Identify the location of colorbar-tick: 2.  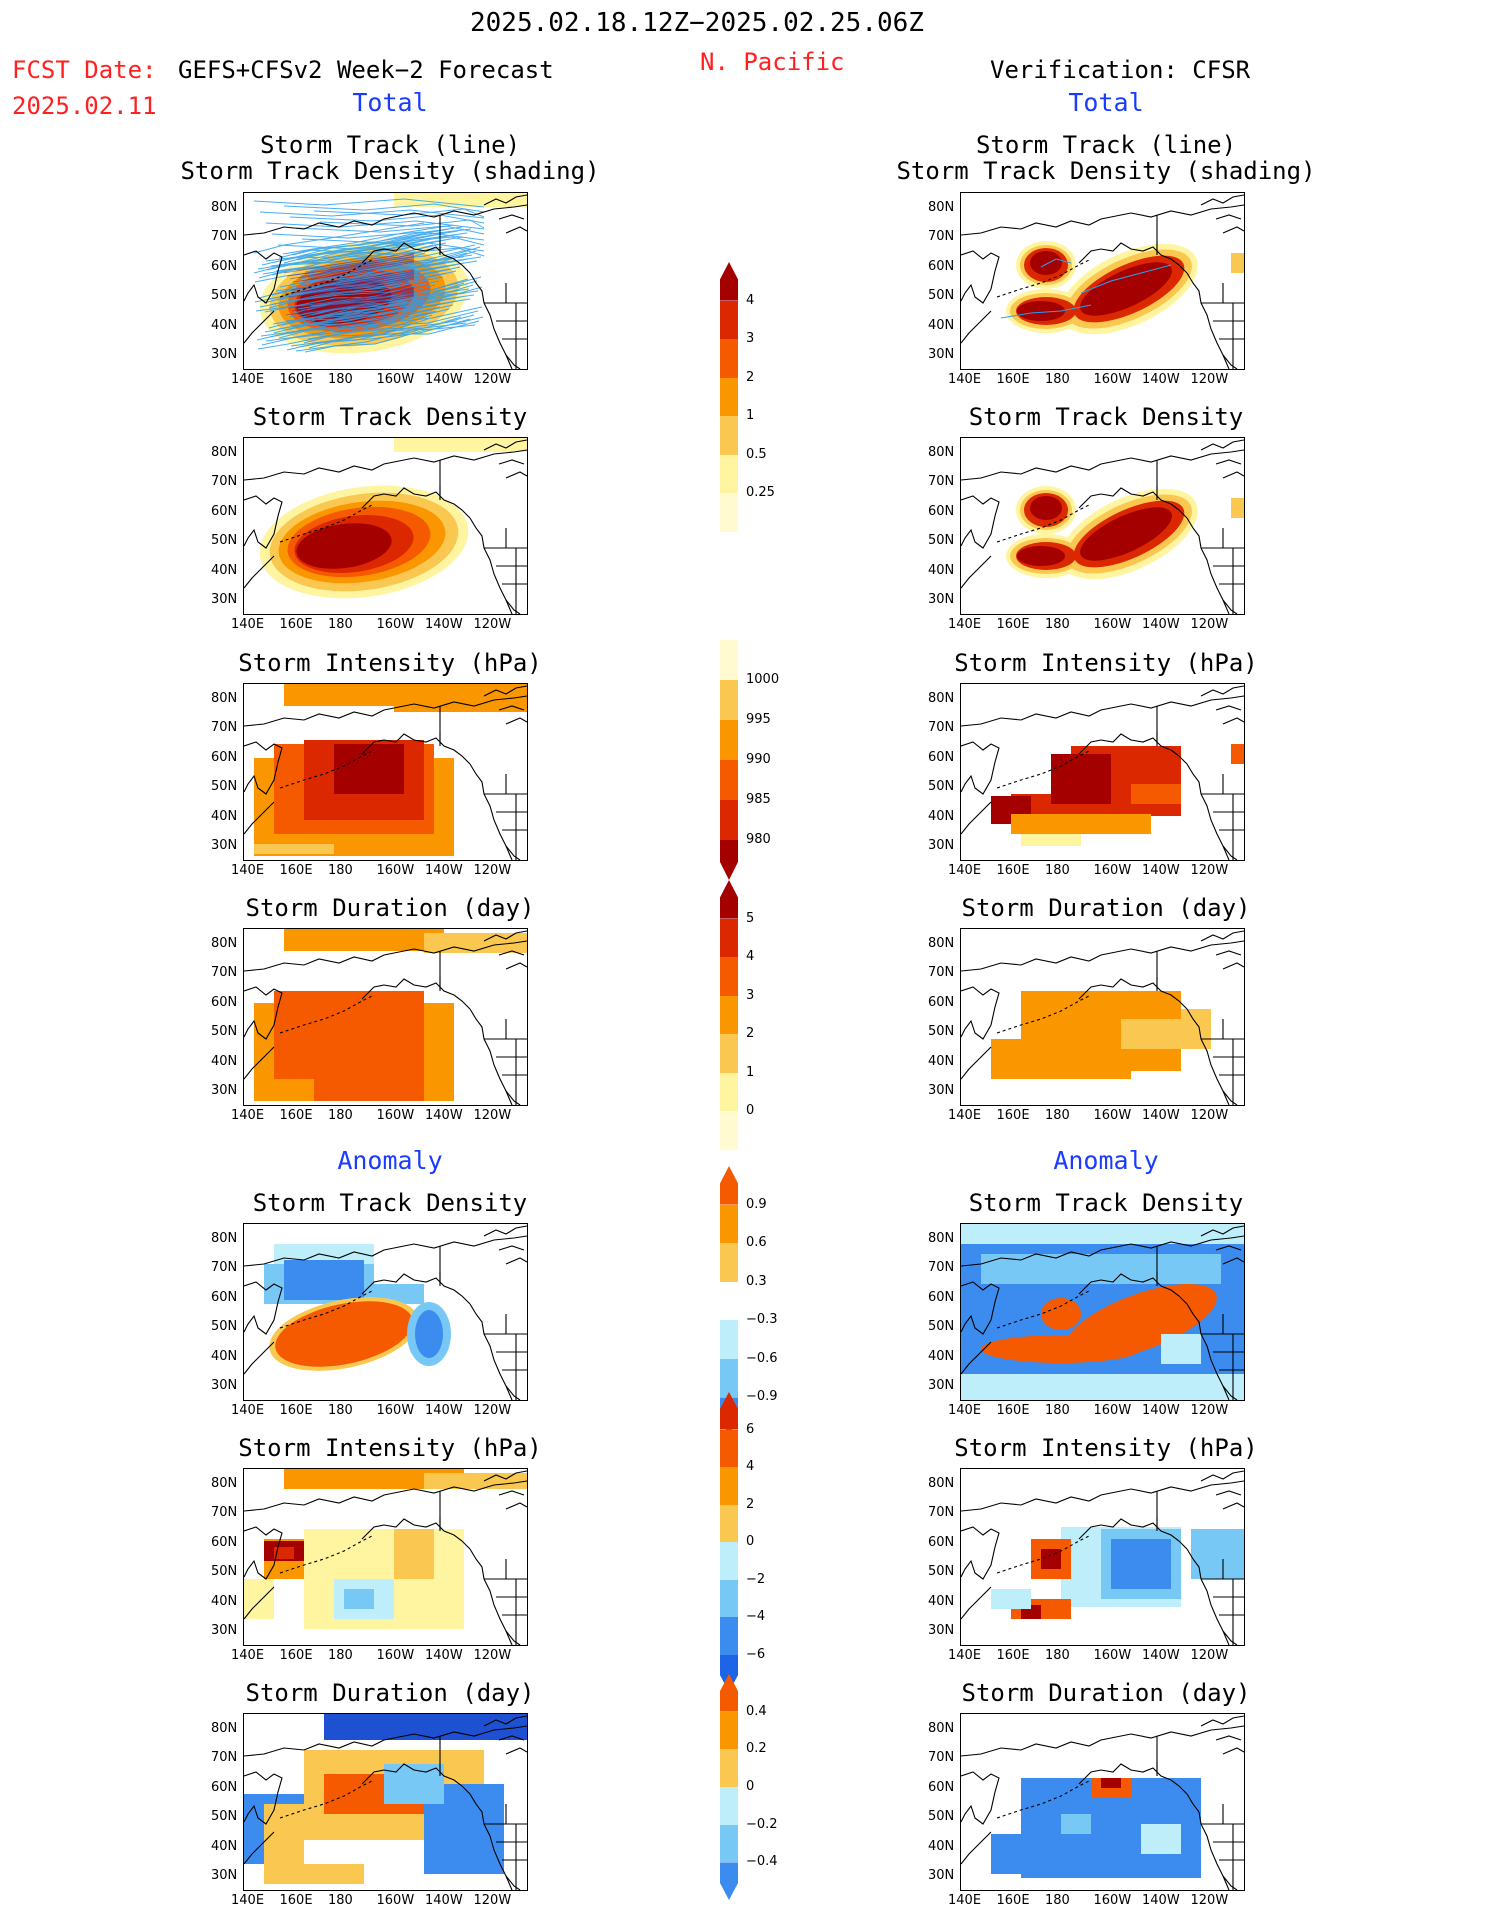
(750, 377).